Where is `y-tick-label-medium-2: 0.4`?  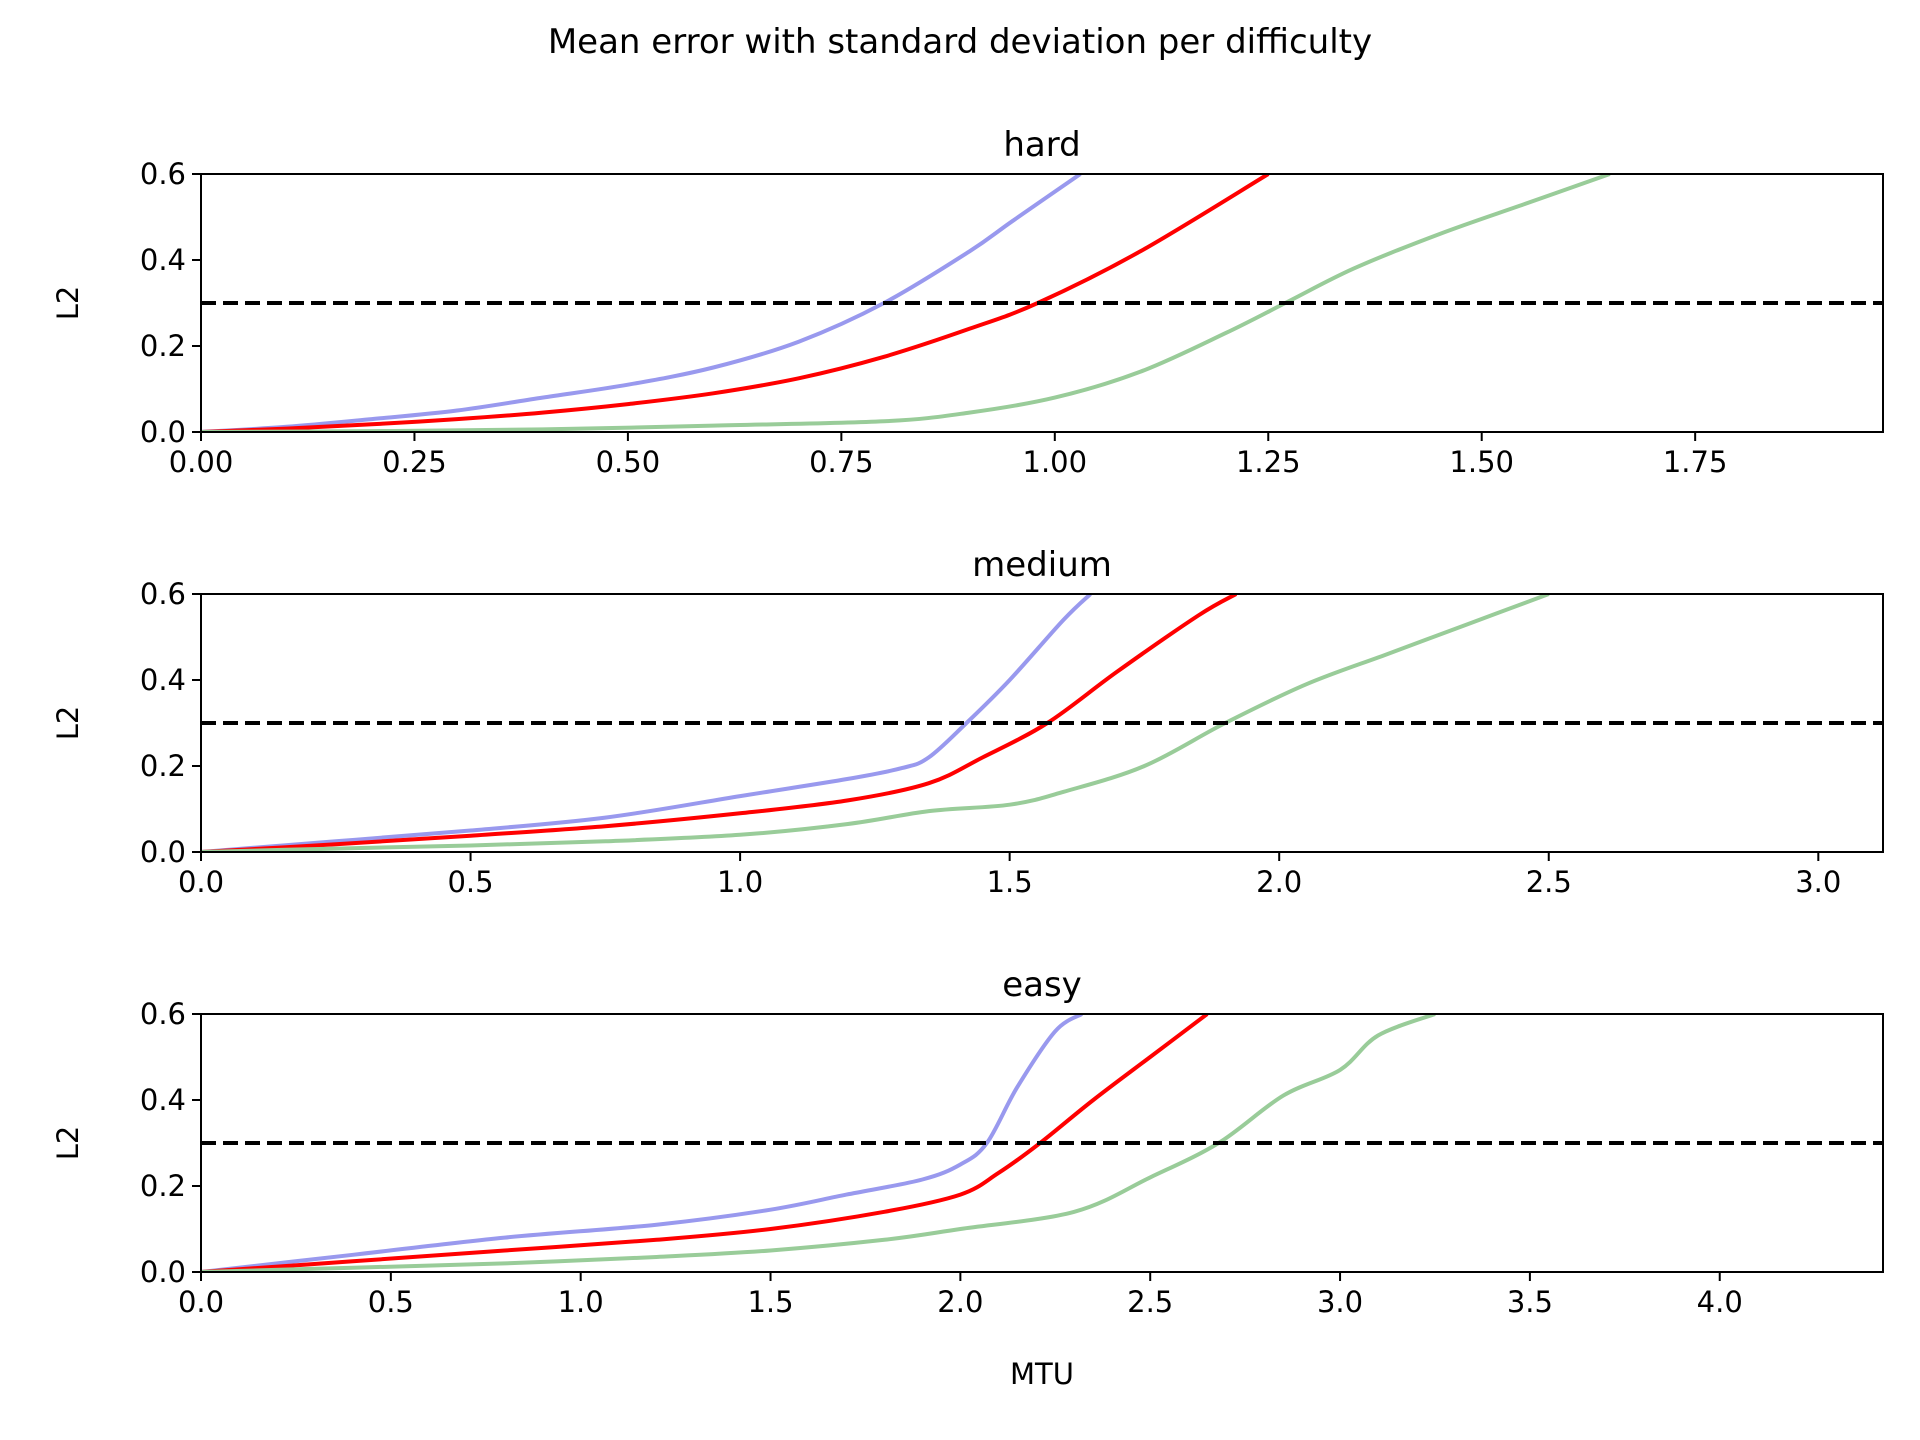 y-tick-label-medium-2: 0.4 is located at coordinates (163, 680).